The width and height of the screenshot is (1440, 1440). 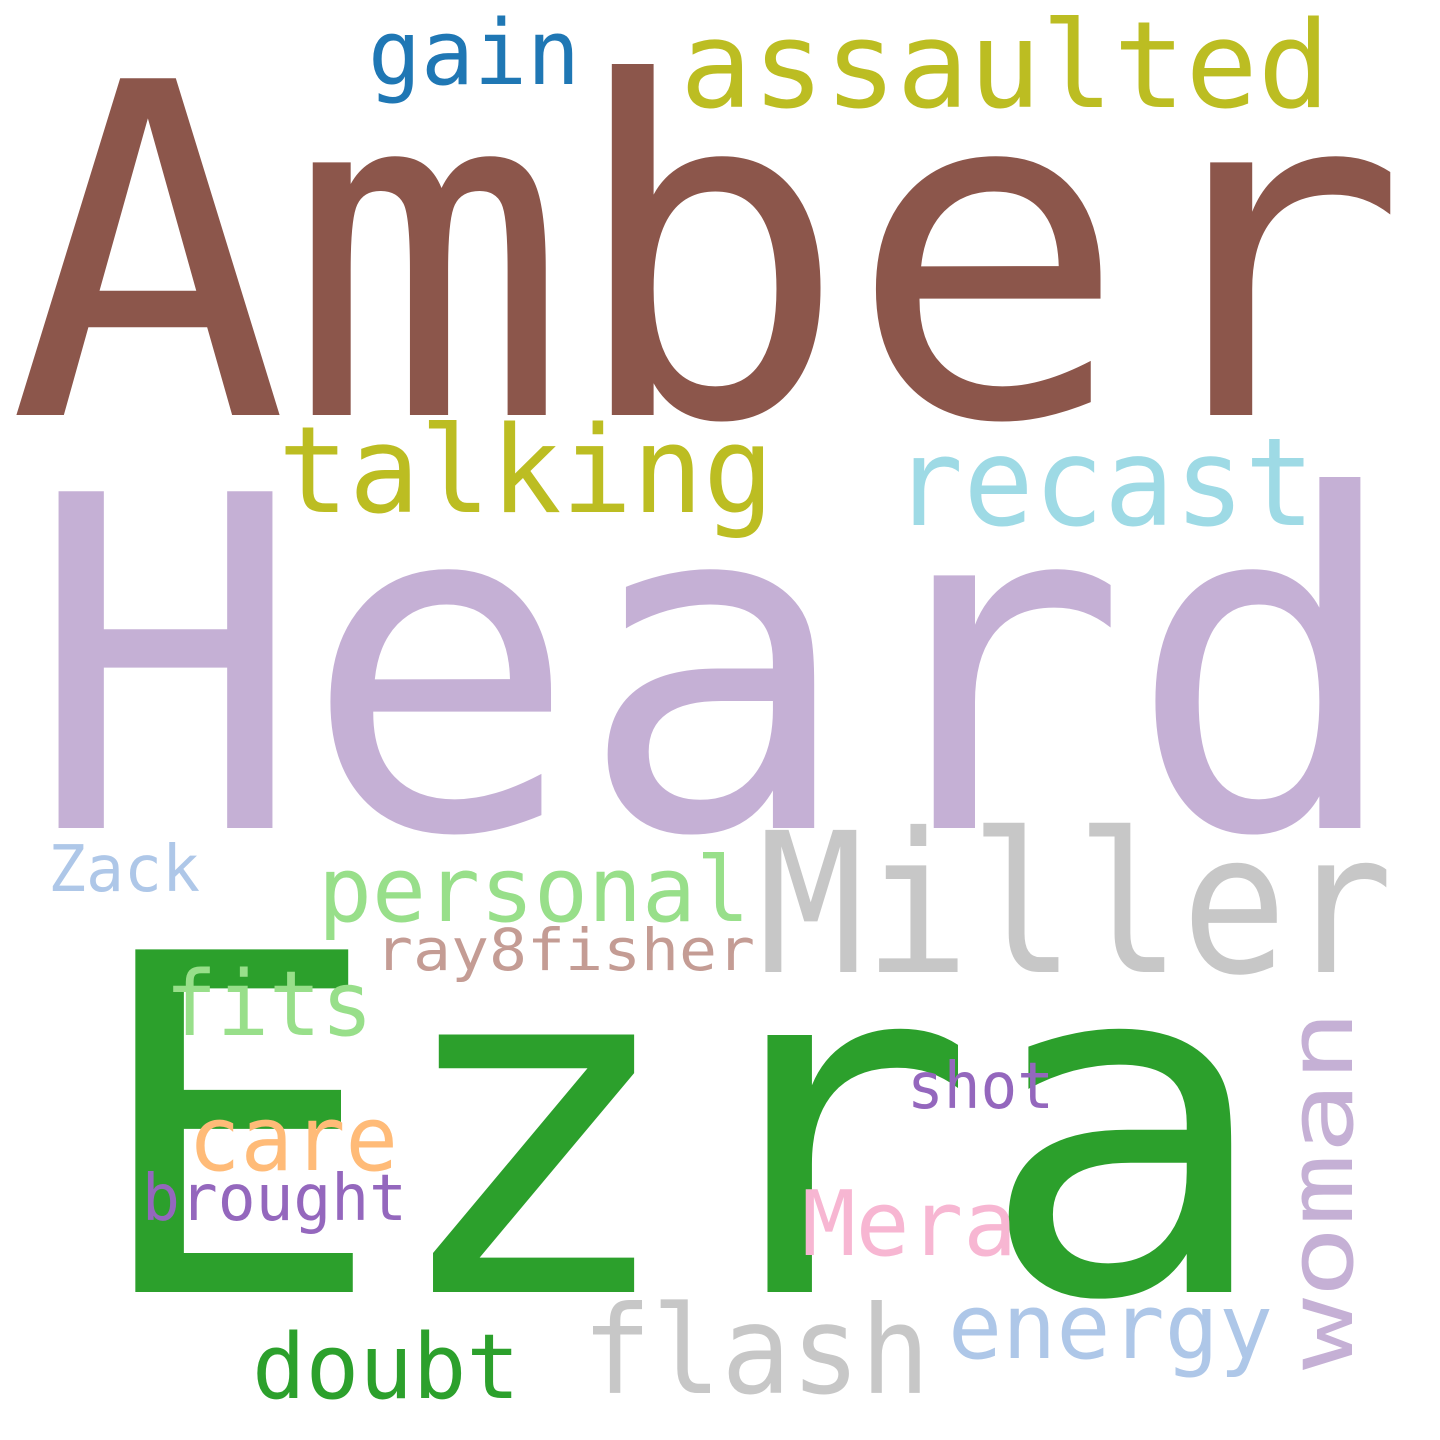 I want to click on word-recast: recast, so click(x=1104, y=483).